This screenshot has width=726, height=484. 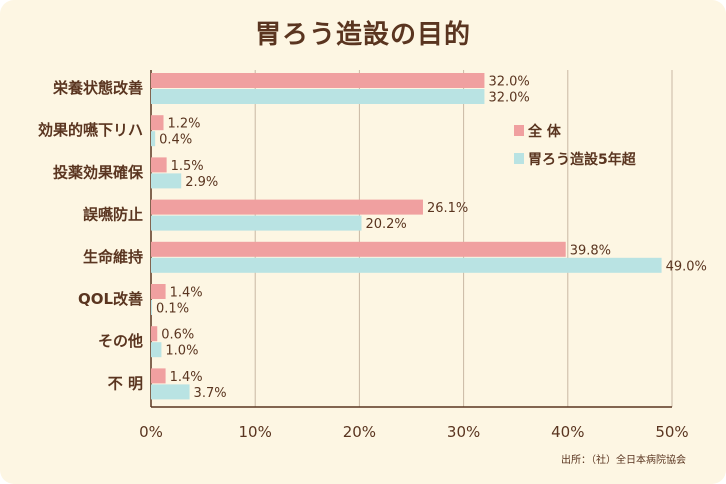 I want to click on data-label: 0.6%, so click(x=177, y=335).